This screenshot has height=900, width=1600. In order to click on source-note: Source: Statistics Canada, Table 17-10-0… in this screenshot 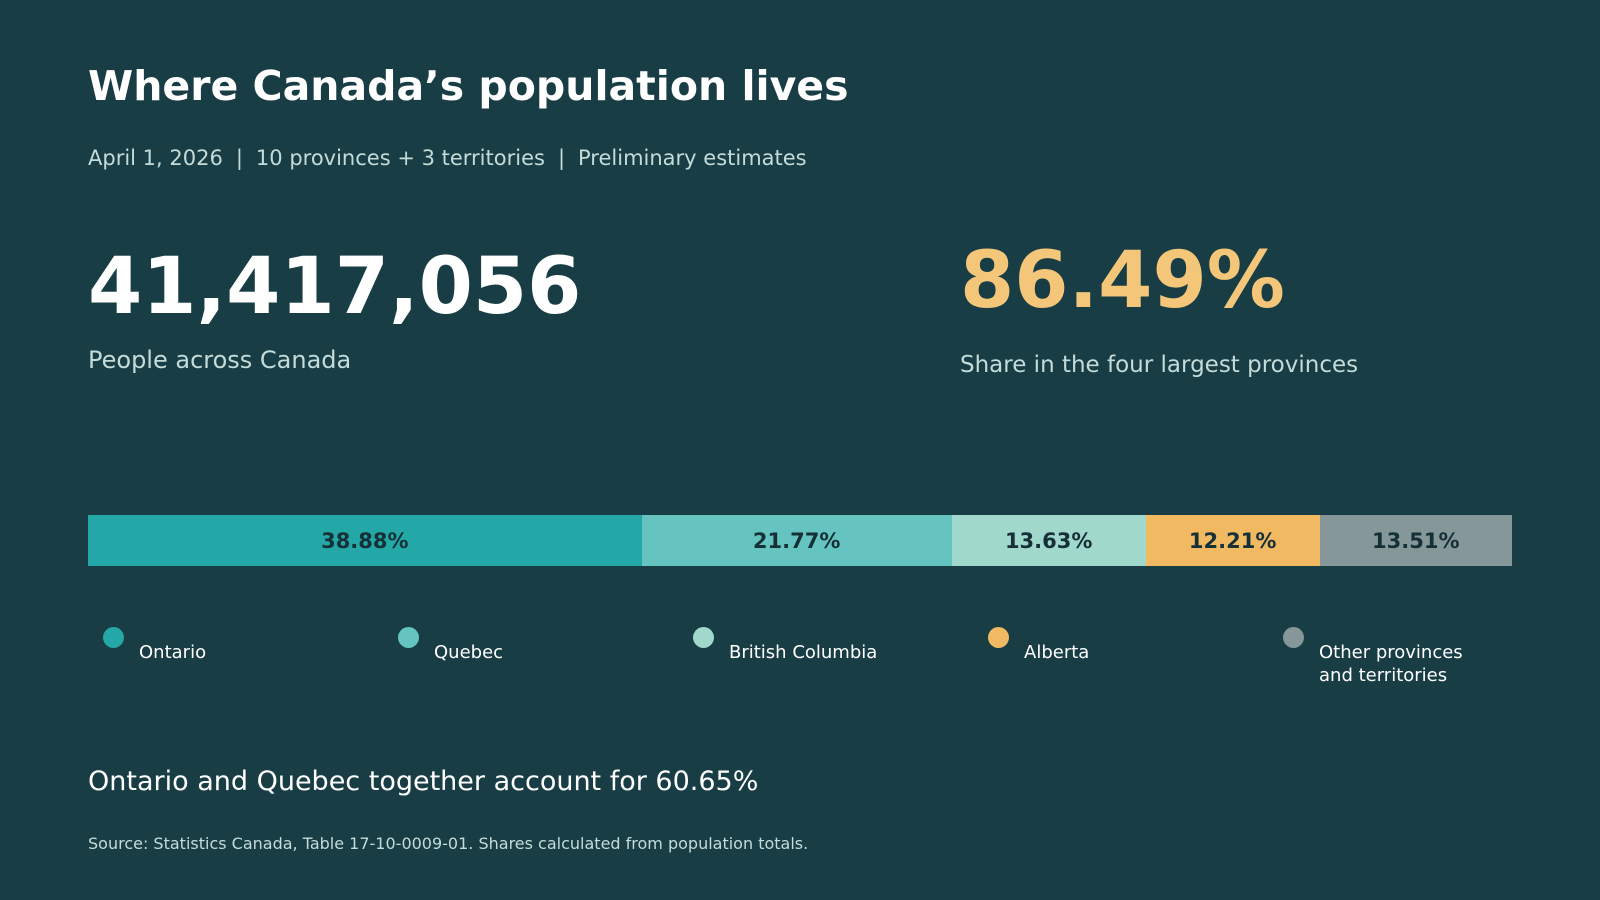, I will do `click(448, 843)`.